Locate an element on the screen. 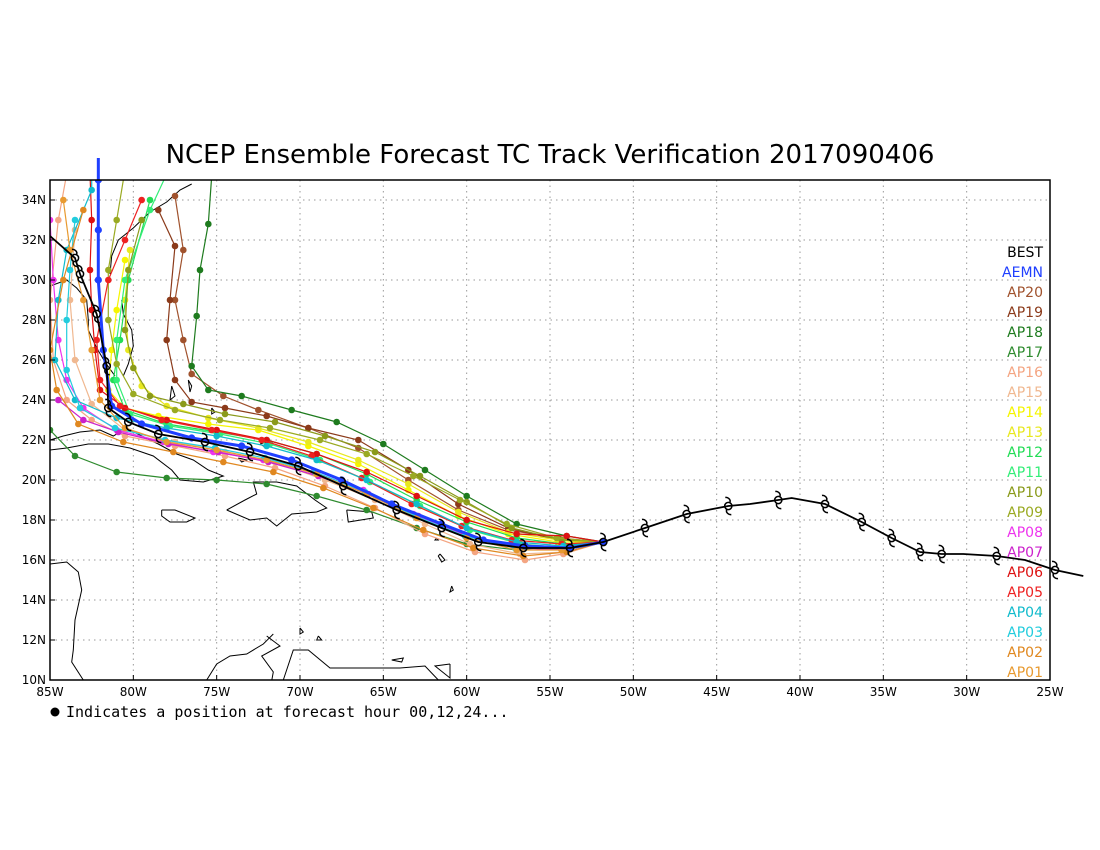 Image resolution: width=1100 pixels, height=850 pixels. x-axis-ticks: 85W 80W 75W 70W 65W 60W 55W 50W 45W 40W 35W 30W 25W is located at coordinates (550, 687).